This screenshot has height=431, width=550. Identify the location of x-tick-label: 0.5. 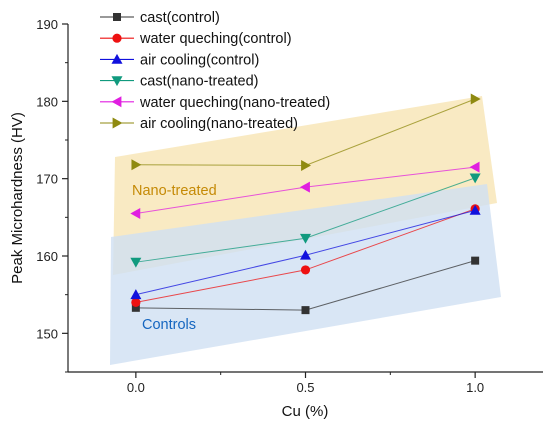
(305, 387).